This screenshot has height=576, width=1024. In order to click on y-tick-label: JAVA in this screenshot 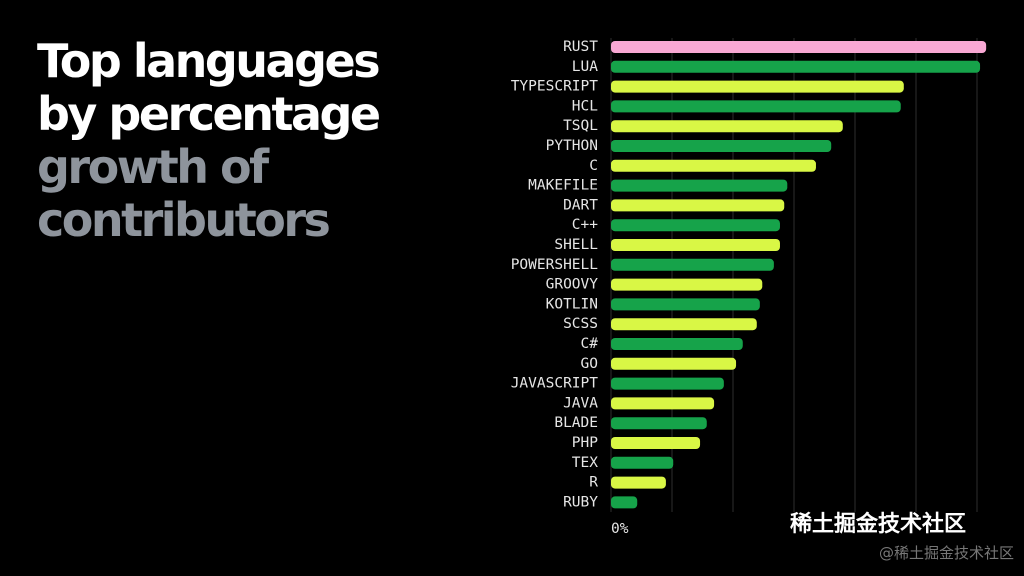, I will do `click(580, 403)`.